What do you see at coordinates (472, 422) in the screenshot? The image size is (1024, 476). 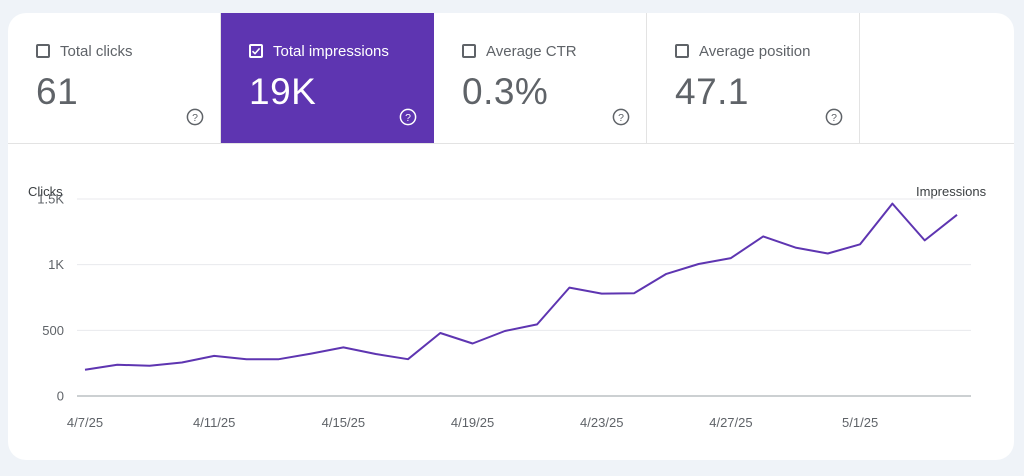 I see `x-tick-label: 4/19/25` at bounding box center [472, 422].